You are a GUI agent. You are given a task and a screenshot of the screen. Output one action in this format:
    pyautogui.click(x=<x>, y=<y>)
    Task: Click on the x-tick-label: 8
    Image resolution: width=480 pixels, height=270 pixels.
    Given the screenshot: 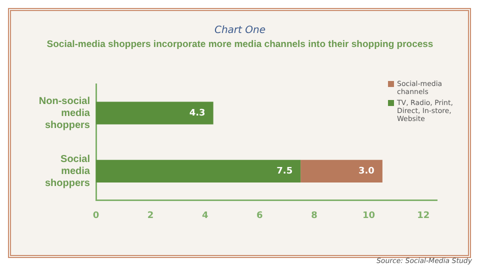 What is the action you would take?
    pyautogui.click(x=314, y=215)
    